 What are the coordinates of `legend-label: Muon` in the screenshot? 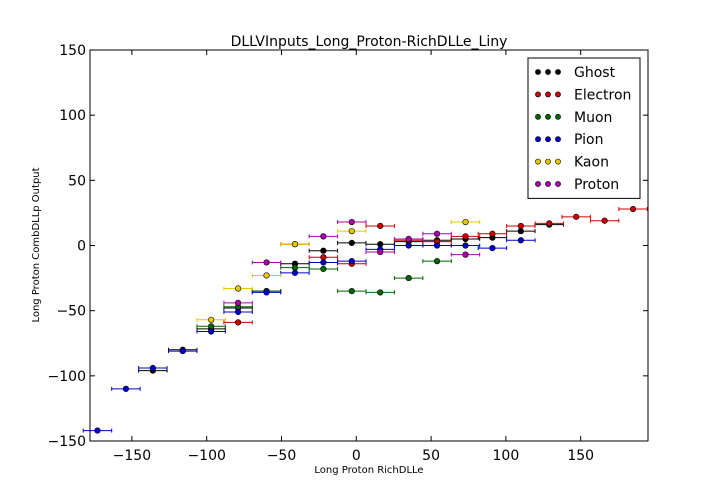 It's located at (593, 118).